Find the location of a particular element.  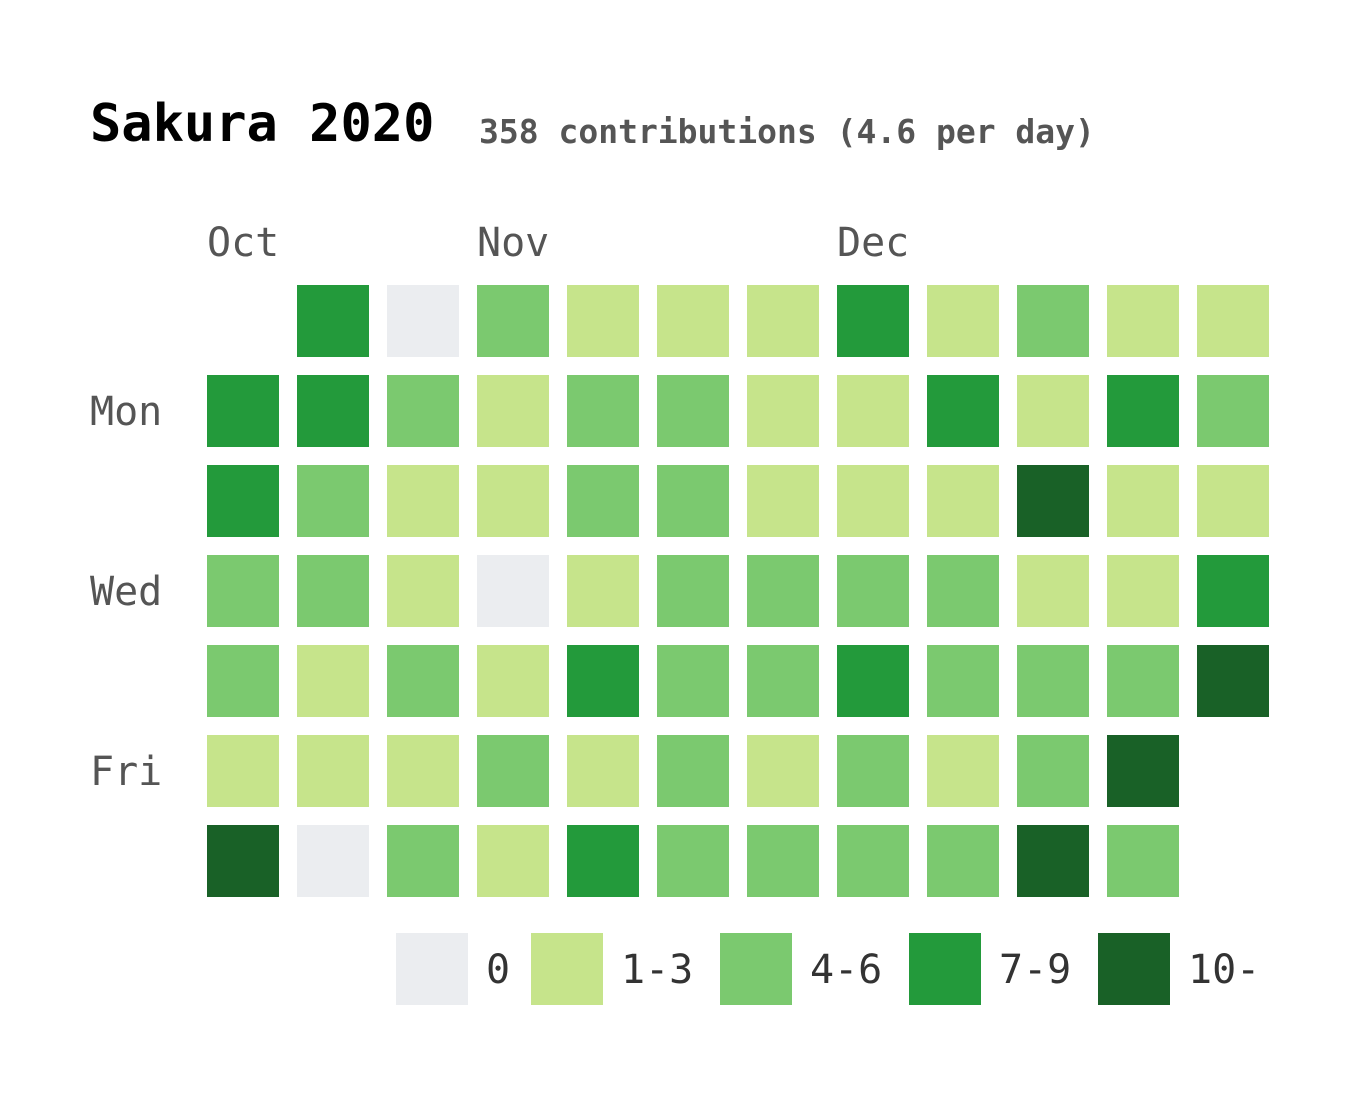

legend-label: 0 is located at coordinates (498, 970).